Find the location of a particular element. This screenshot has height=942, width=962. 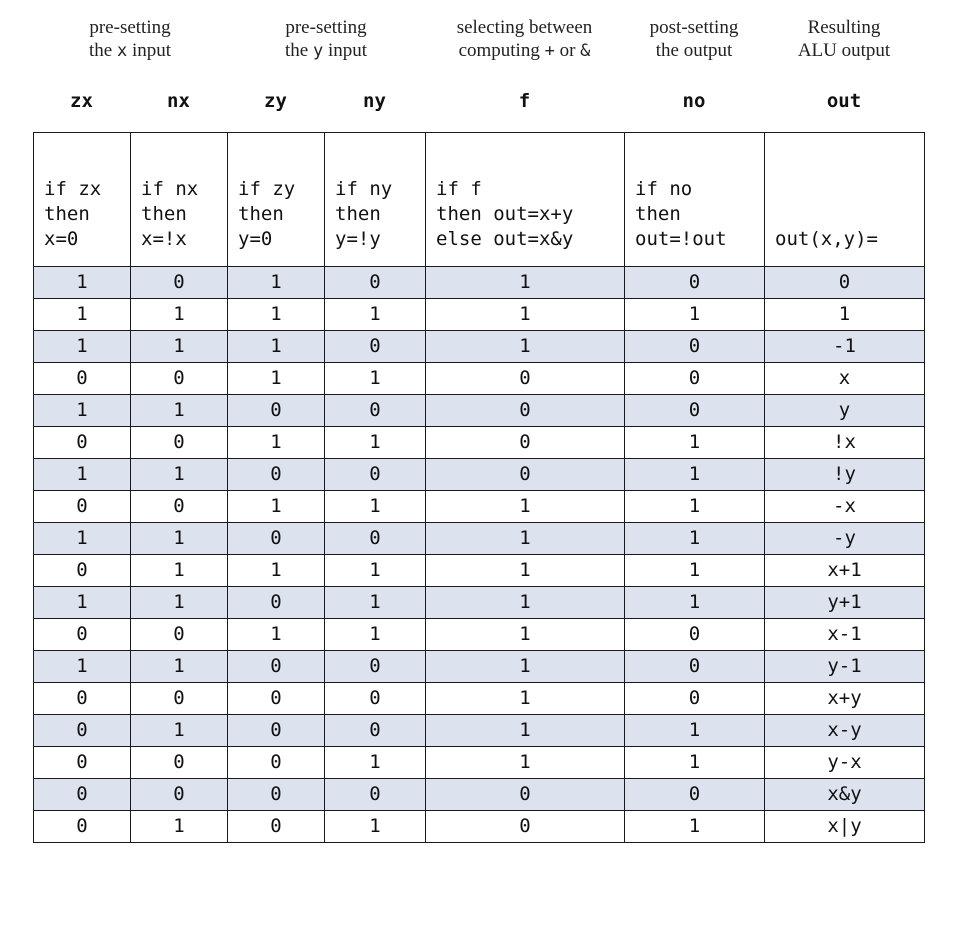

table-row: 1 1 0 0 1 0 y-1 is located at coordinates (479, 666).